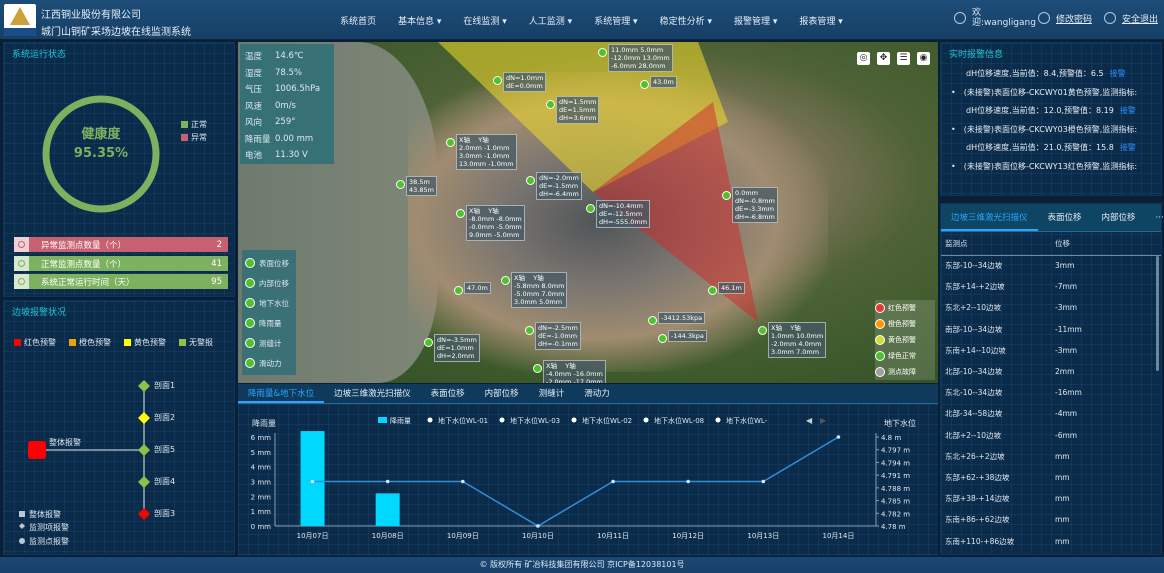  I want to click on sensor-label: -3412.53kpa, so click(682, 318).